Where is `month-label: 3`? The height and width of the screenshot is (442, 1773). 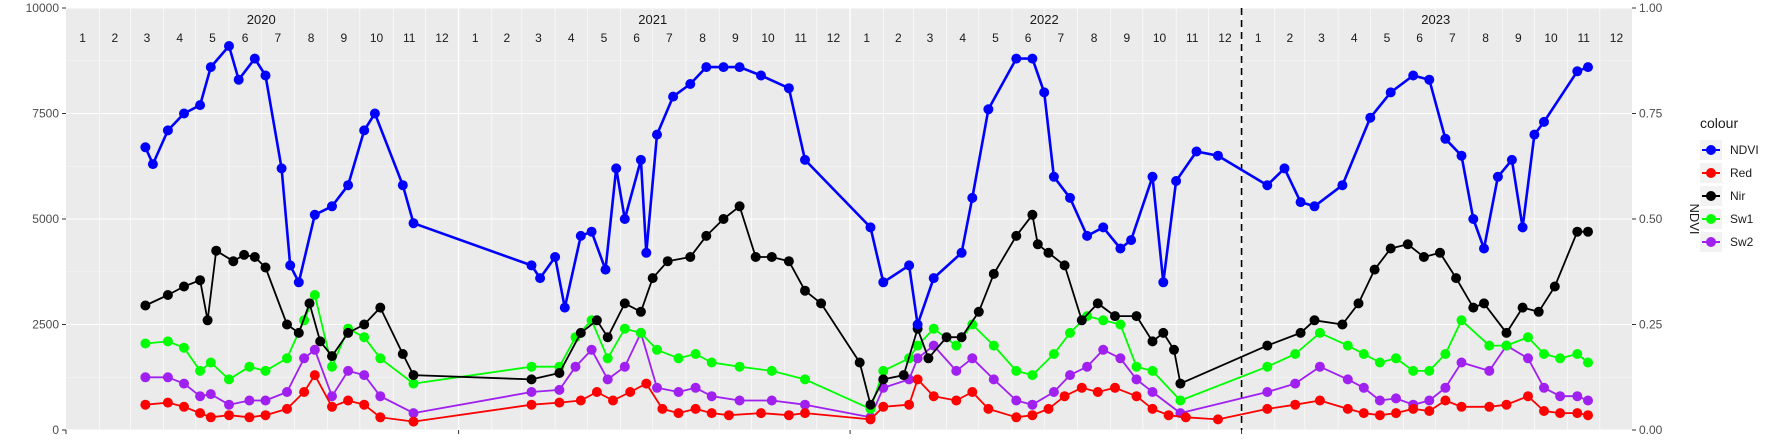 month-label: 3 is located at coordinates (1321, 38).